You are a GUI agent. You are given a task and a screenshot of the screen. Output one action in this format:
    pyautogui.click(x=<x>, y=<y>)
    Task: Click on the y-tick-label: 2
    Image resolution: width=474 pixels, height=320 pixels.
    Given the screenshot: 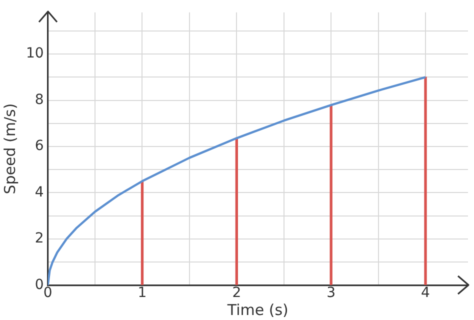 What is the action you would take?
    pyautogui.click(x=39, y=238)
    